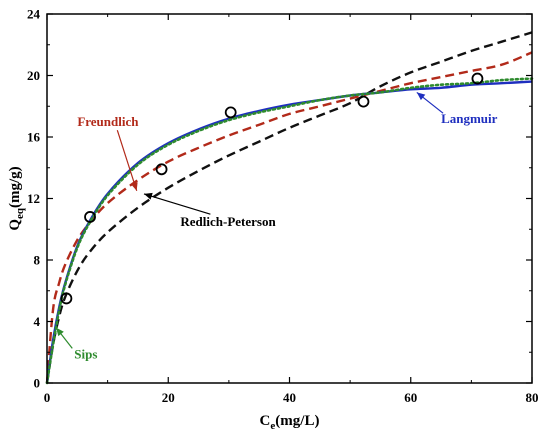 This screenshot has width=550, height=441. What do you see at coordinates (37, 321) in the screenshot?
I see `y-tick-label: 4` at bounding box center [37, 321].